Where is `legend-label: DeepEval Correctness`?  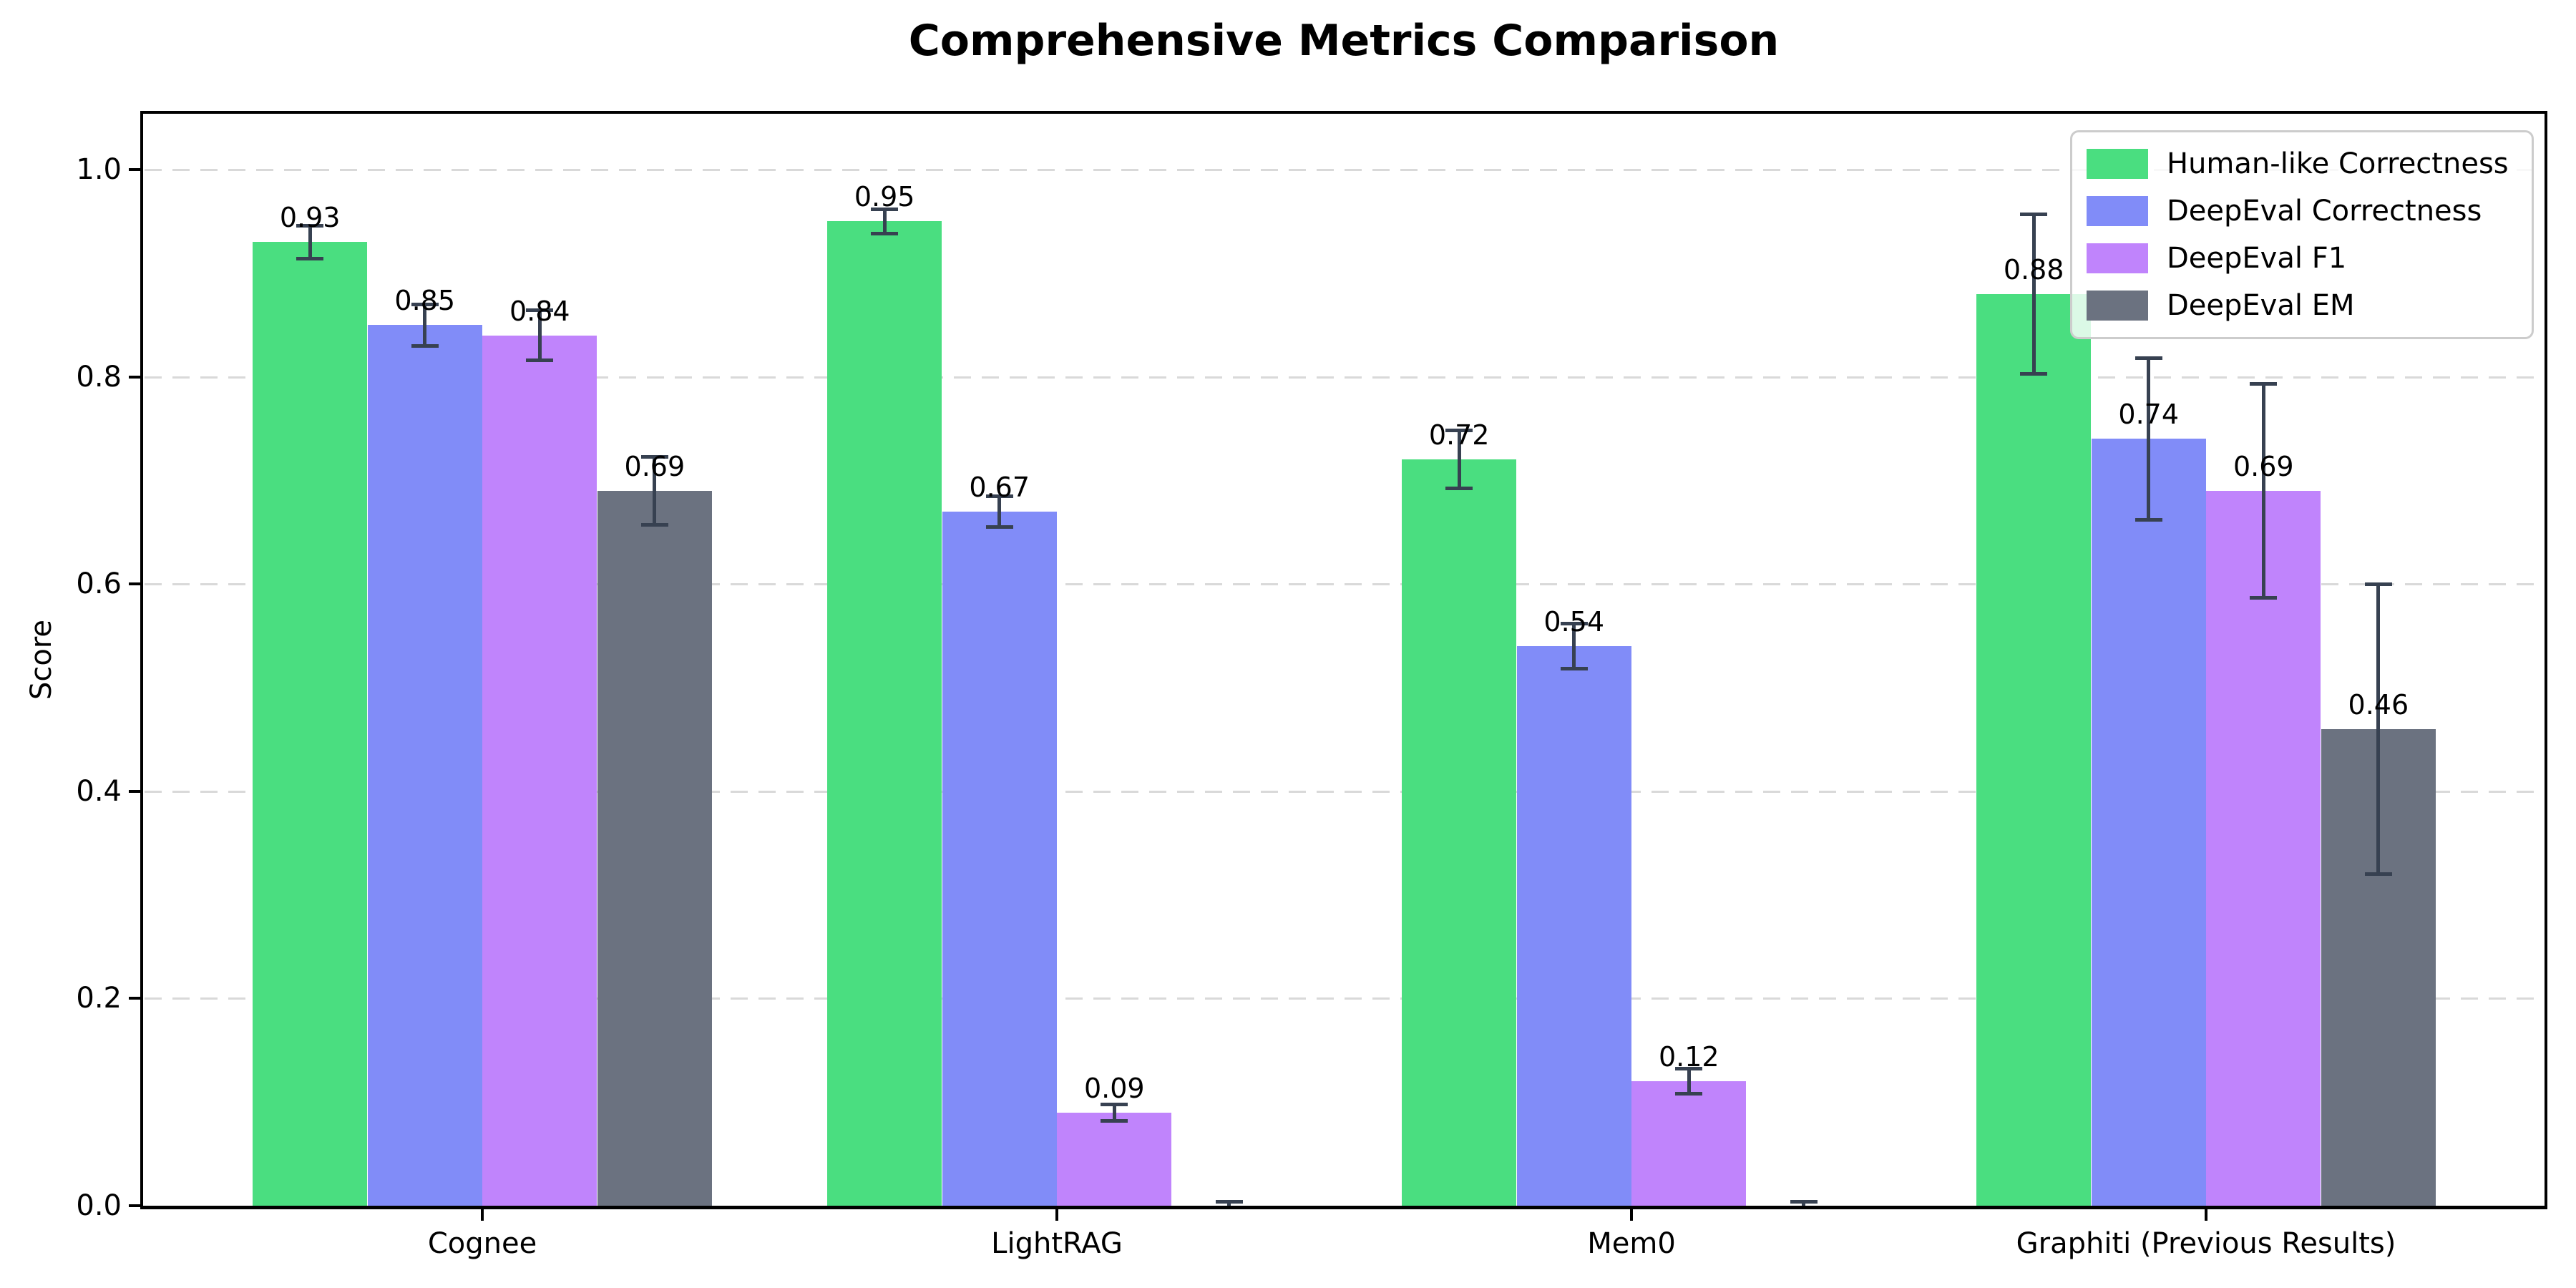 legend-label: DeepEval Correctness is located at coordinates (2324, 211).